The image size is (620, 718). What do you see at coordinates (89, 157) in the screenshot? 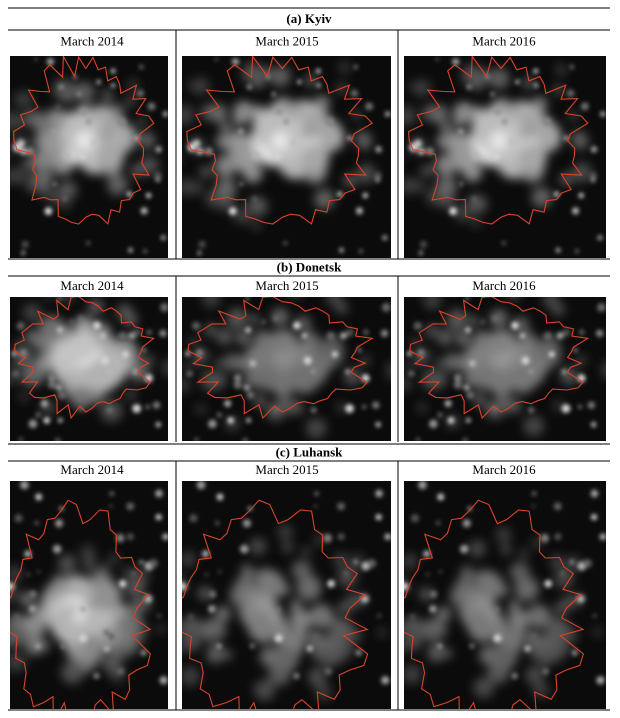
I see `night-light-image` at bounding box center [89, 157].